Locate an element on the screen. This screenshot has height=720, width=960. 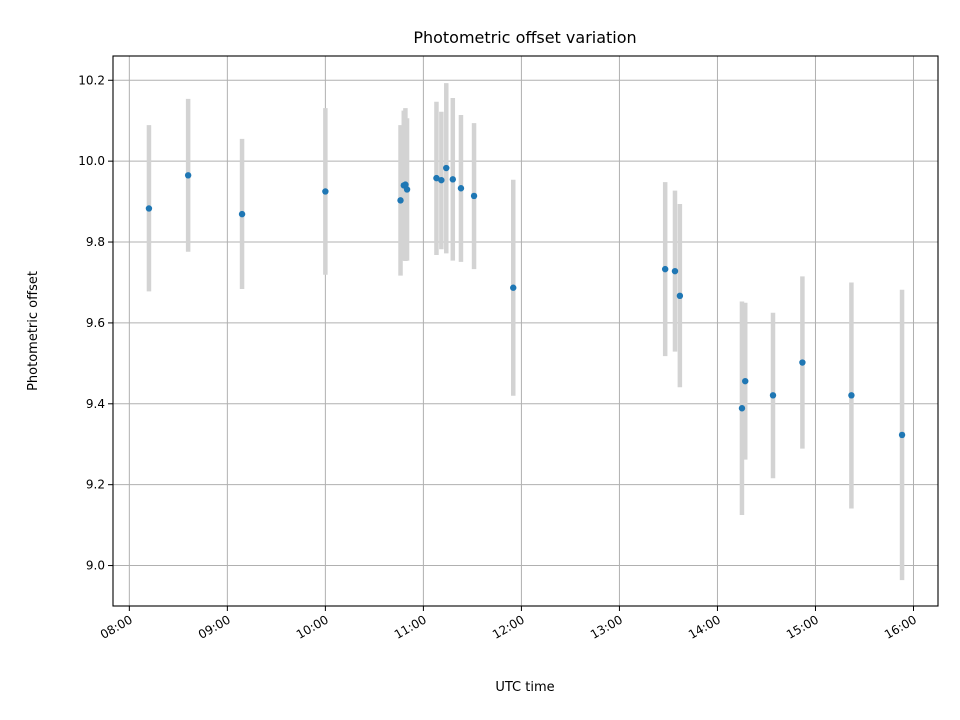
y-tick-label: 10.2 is located at coordinates (91, 80).